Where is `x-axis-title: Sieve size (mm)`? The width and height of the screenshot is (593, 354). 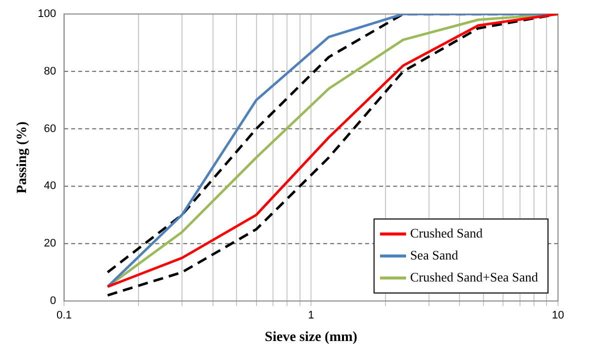
x-axis-title: Sieve size (mm) is located at coordinates (311, 338).